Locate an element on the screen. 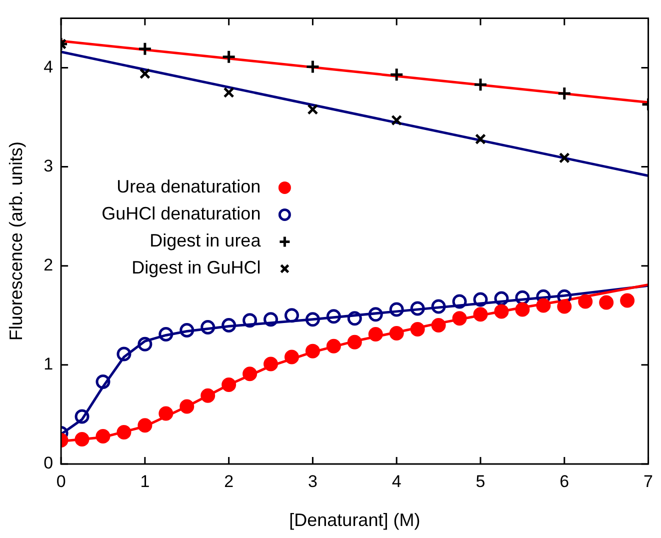  x-tick-label: 0 is located at coordinates (61, 481).